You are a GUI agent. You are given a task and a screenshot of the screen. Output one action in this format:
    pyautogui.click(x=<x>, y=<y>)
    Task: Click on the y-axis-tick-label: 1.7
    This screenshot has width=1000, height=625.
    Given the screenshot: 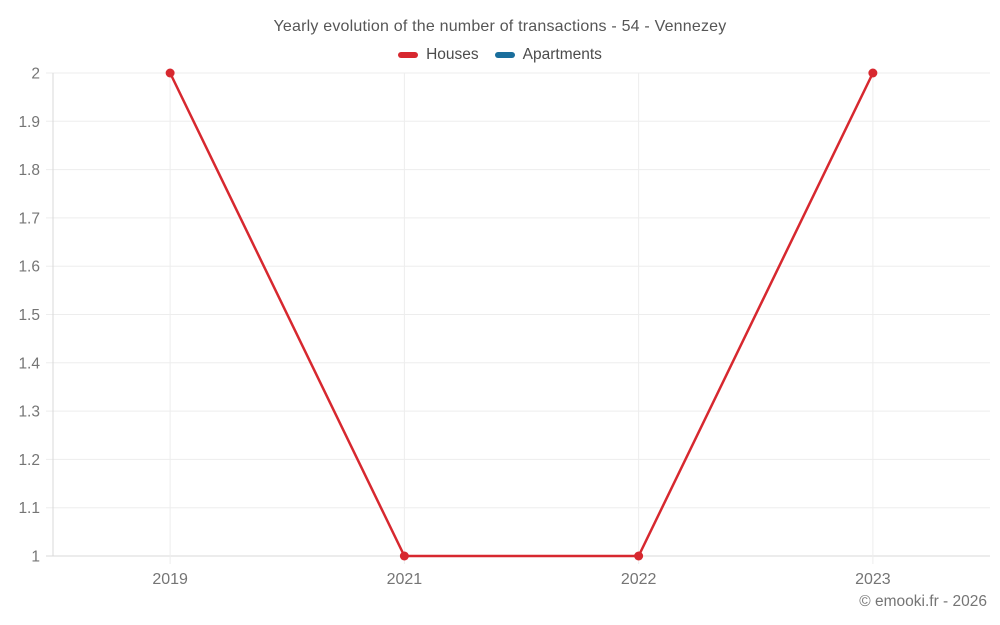 What is the action you would take?
    pyautogui.click(x=29, y=218)
    